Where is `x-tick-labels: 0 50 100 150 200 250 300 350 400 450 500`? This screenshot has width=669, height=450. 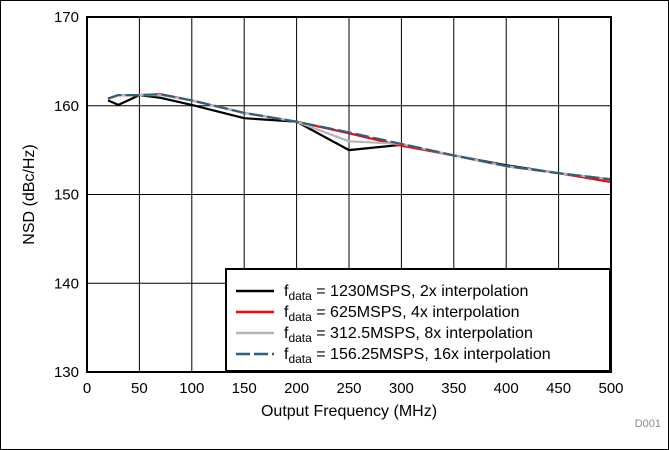 x-tick-labels: 0 50 100 150 200 250 300 350 400 450 500 is located at coordinates (353, 388).